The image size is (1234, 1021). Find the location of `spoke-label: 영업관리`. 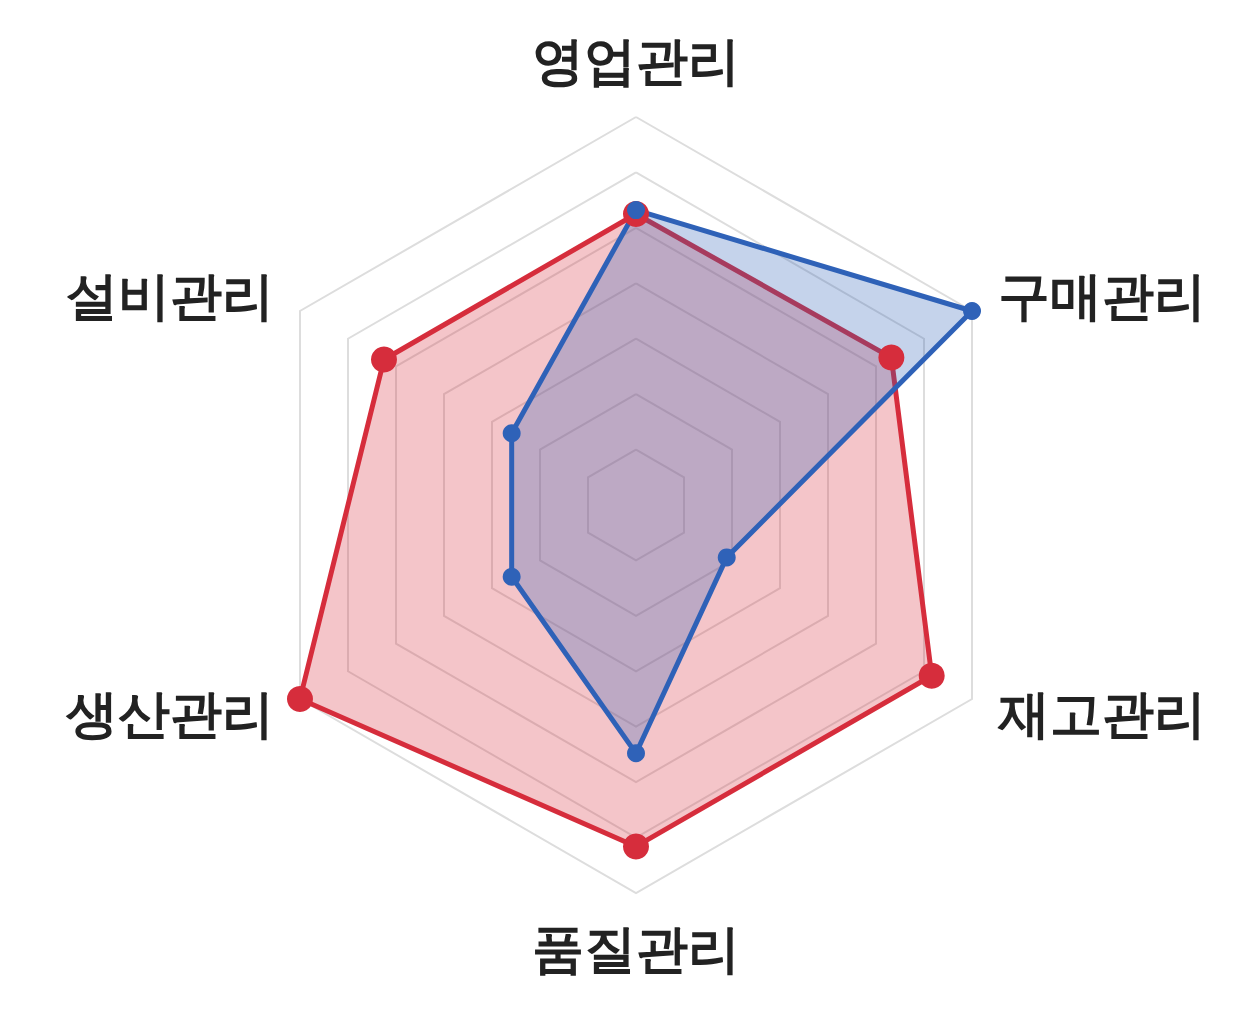

spoke-label: 영업관리 is located at coordinates (636, 61).